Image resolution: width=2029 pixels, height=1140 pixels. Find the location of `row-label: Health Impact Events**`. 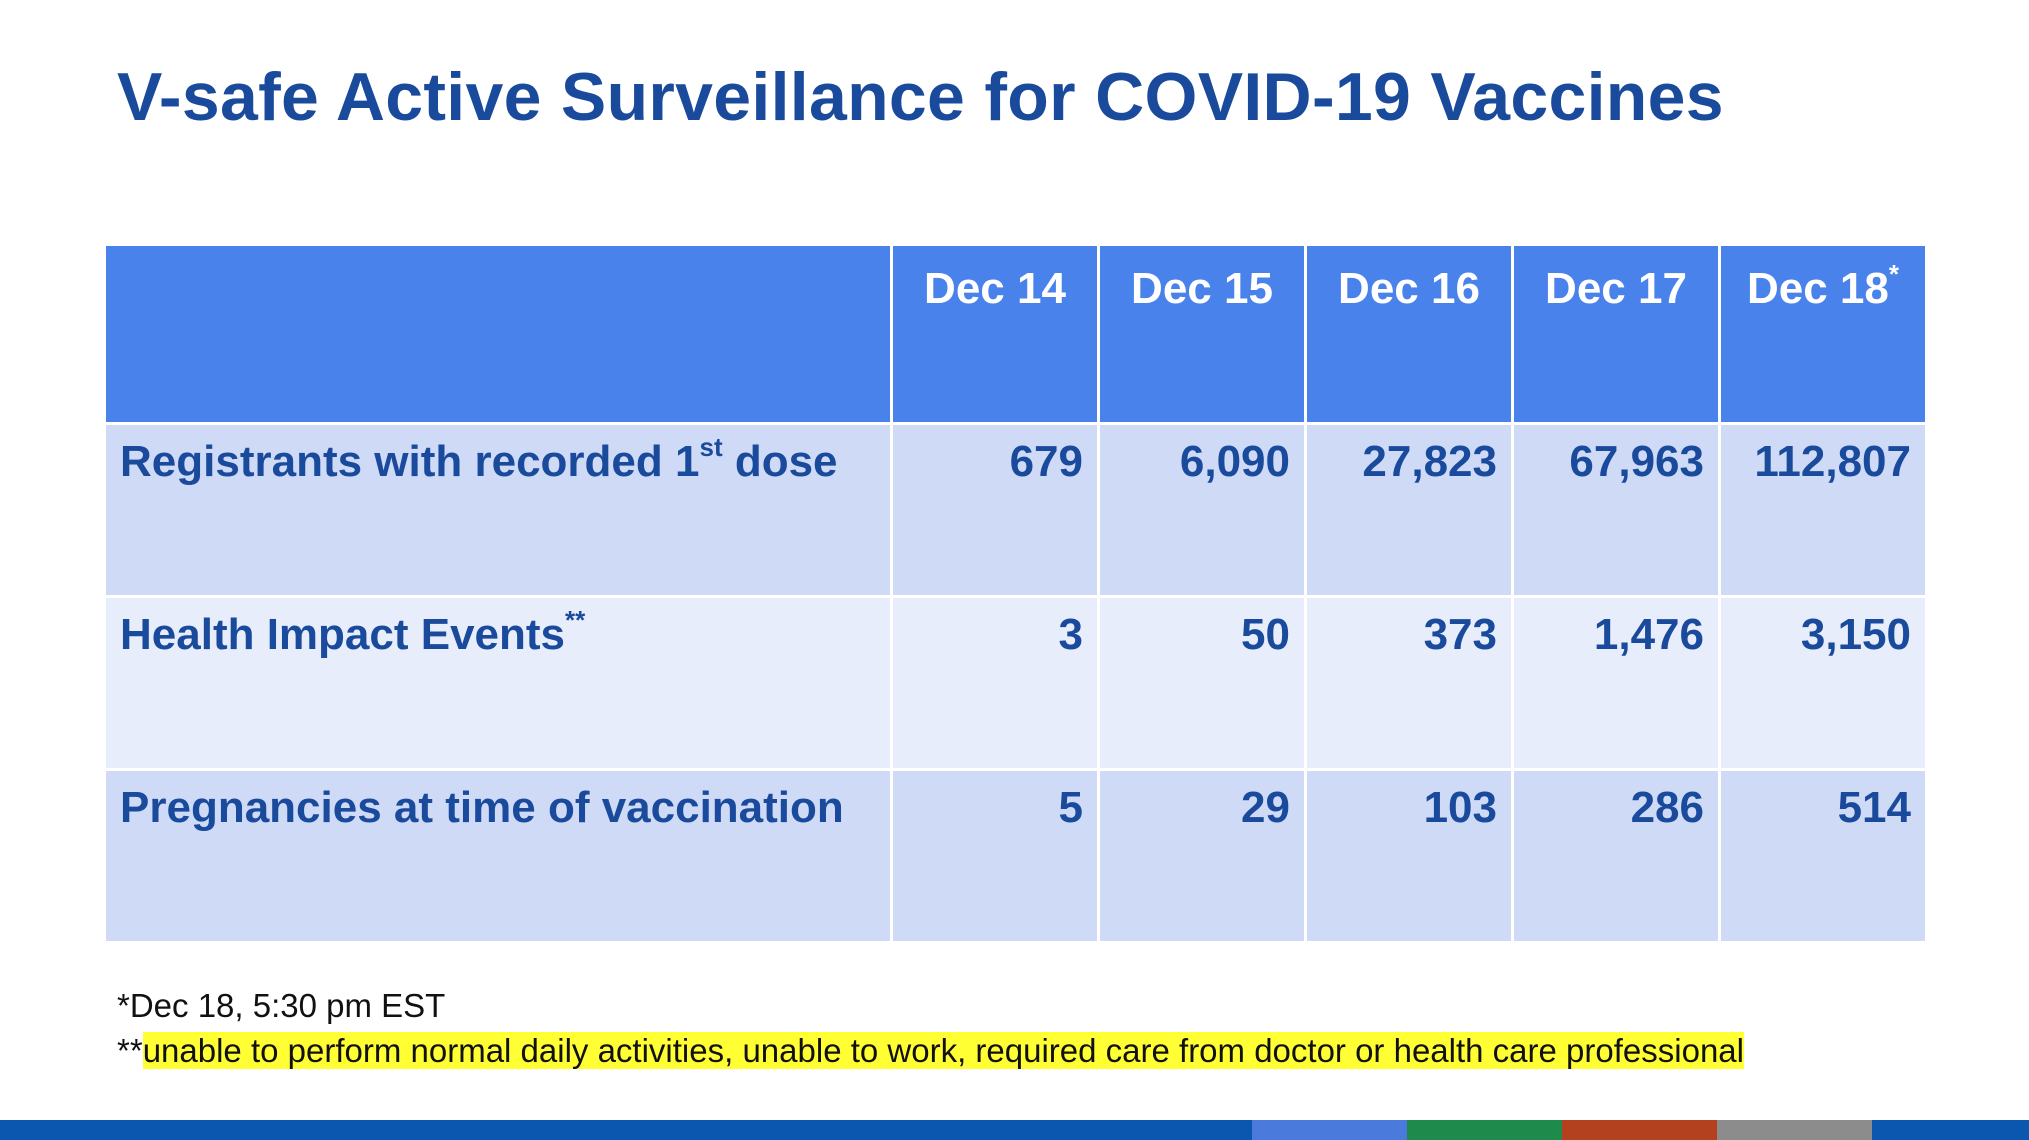

row-label: Health Impact Events** is located at coordinates (498, 683).